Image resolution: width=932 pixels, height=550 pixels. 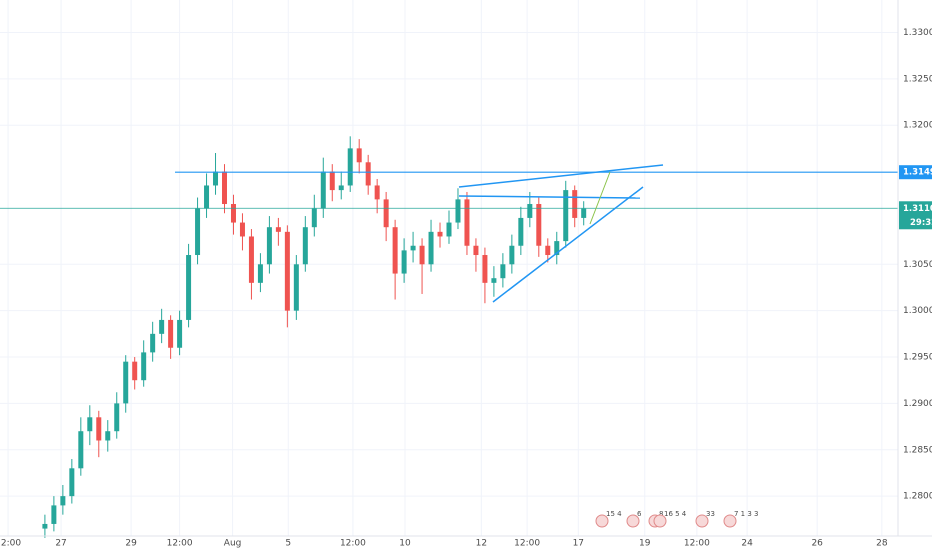 I want to click on event-label: 8, so click(x=661, y=514).